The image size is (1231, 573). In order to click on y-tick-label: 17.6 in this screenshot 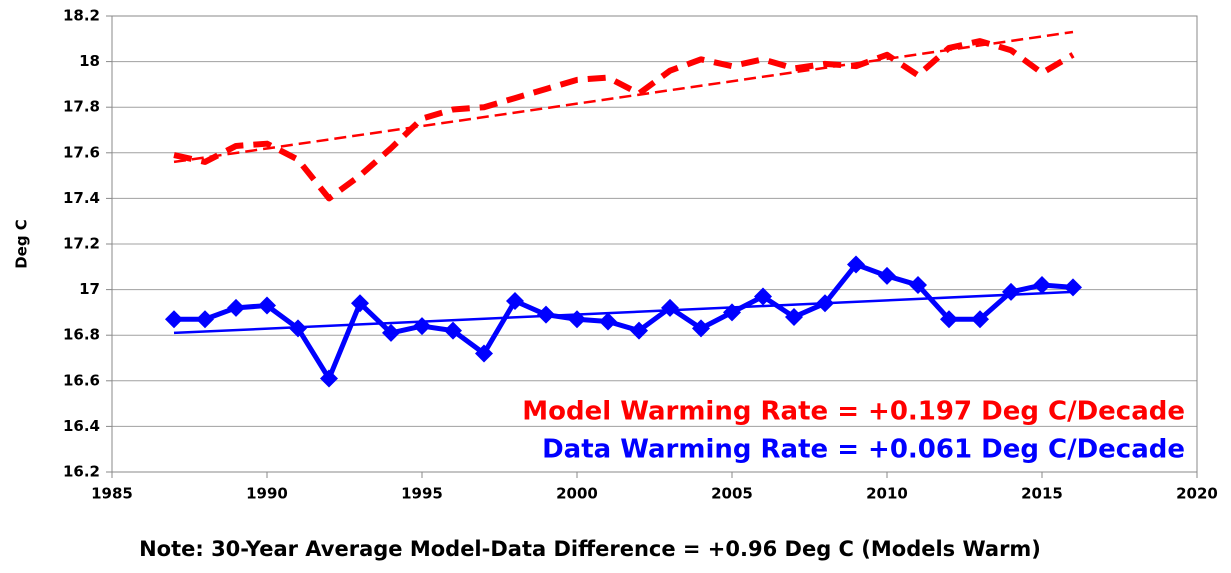, I will do `click(81, 152)`.